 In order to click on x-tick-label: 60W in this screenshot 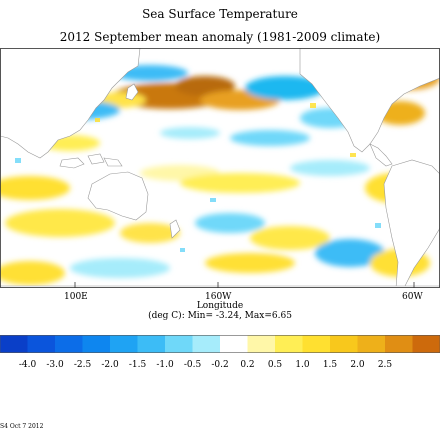, I will do `click(412, 297)`.